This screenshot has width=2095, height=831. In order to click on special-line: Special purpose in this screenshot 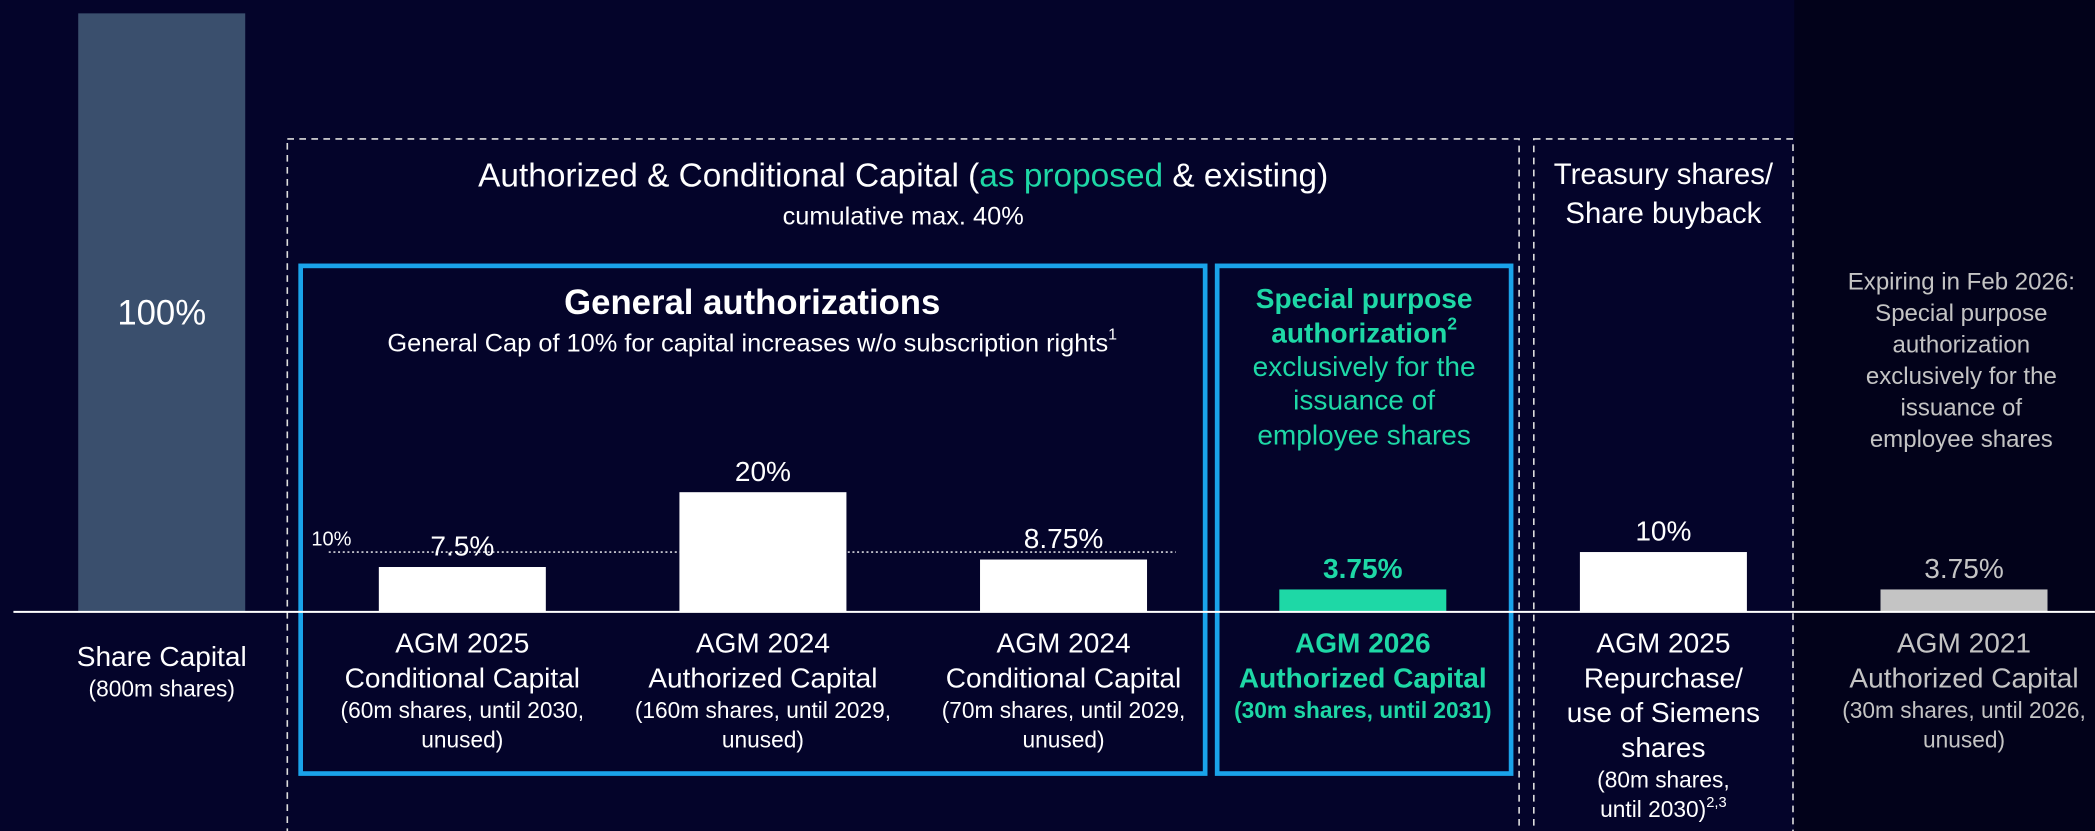, I will do `click(1364, 298)`.